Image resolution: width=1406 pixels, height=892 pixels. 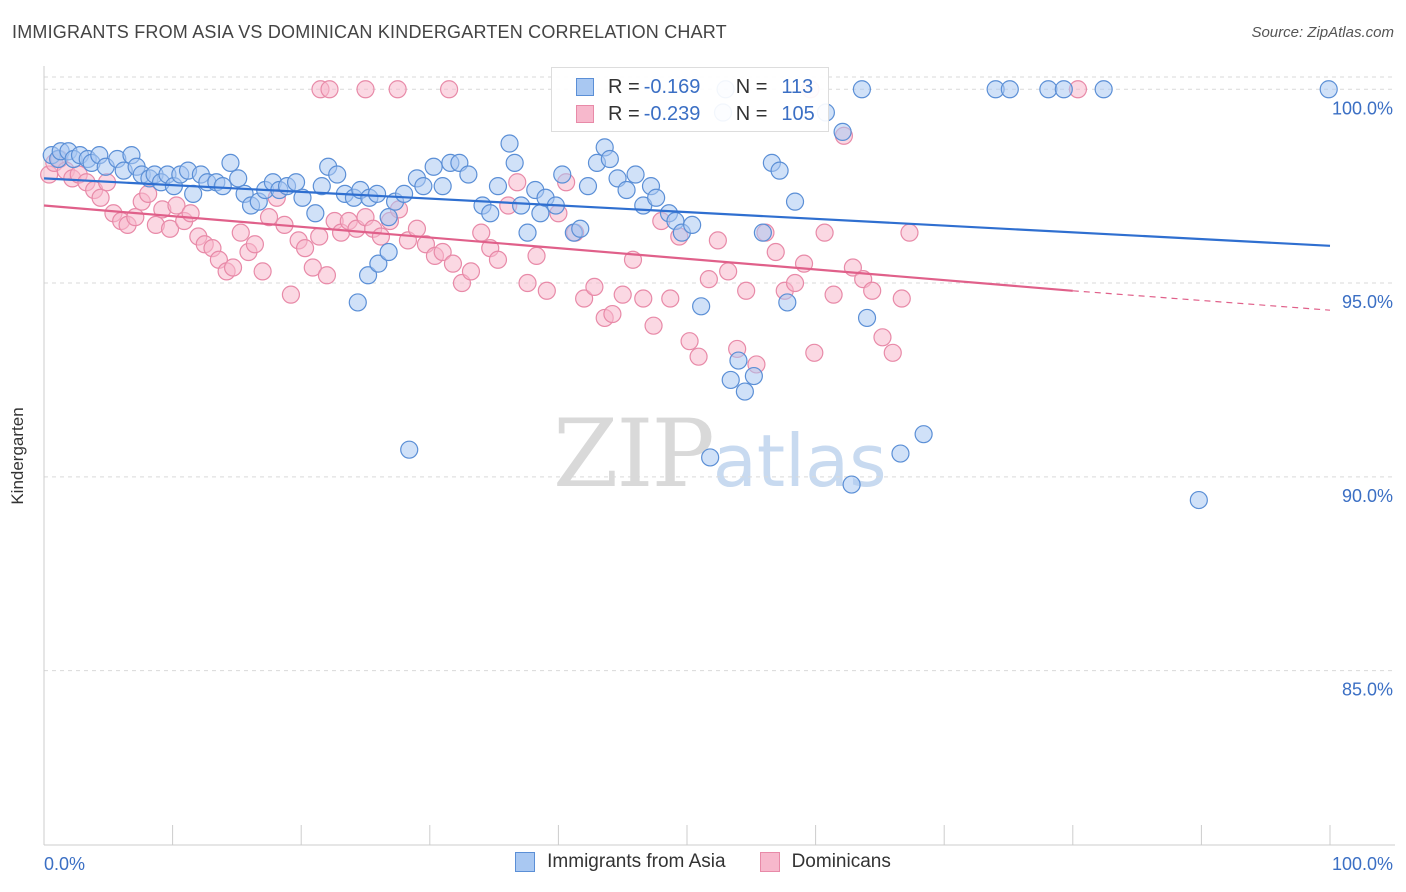 What do you see at coordinates (687, 212) in the screenshot?
I see `asia-trend-line` at bounding box center [687, 212].